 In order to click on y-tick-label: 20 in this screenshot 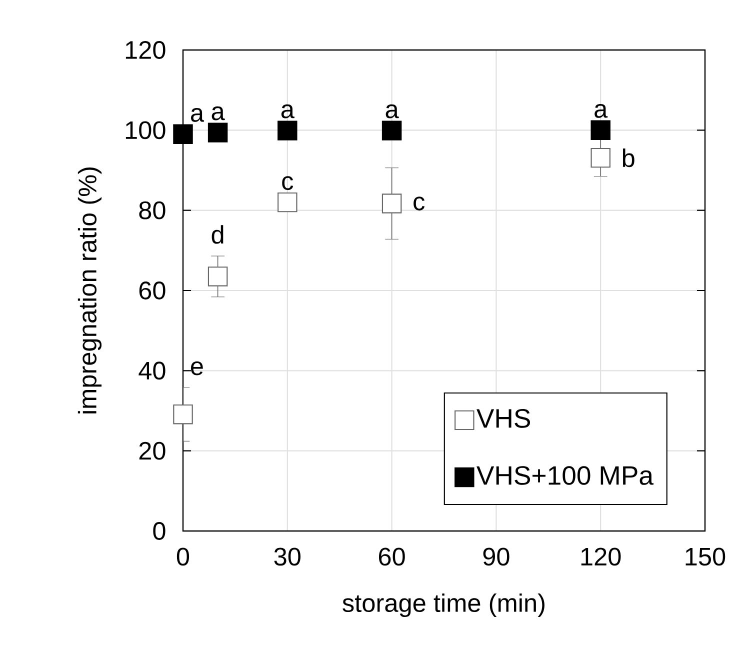, I will do `click(152, 451)`.